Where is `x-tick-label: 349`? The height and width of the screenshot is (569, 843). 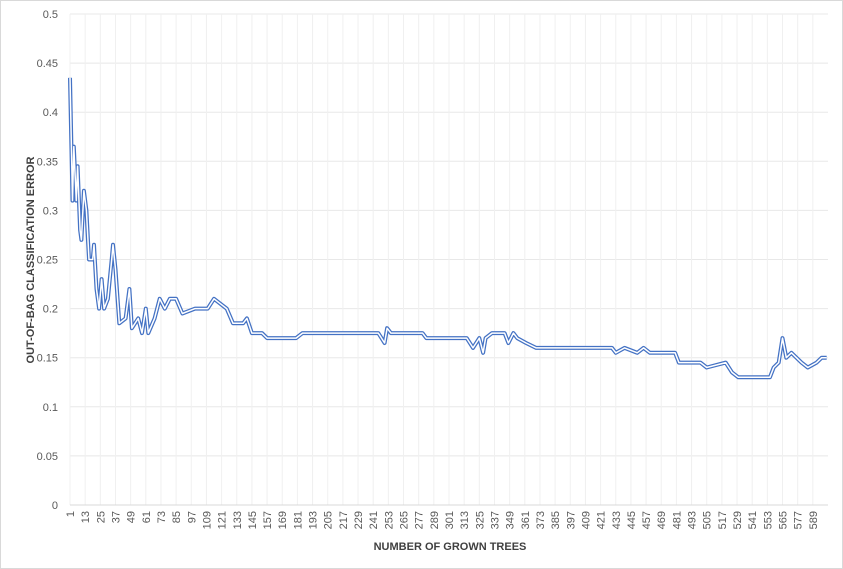
x-tick-label: 349 is located at coordinates (511, 520).